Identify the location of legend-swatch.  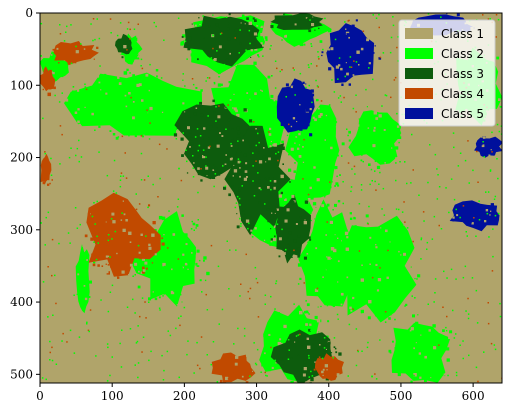
(419, 93).